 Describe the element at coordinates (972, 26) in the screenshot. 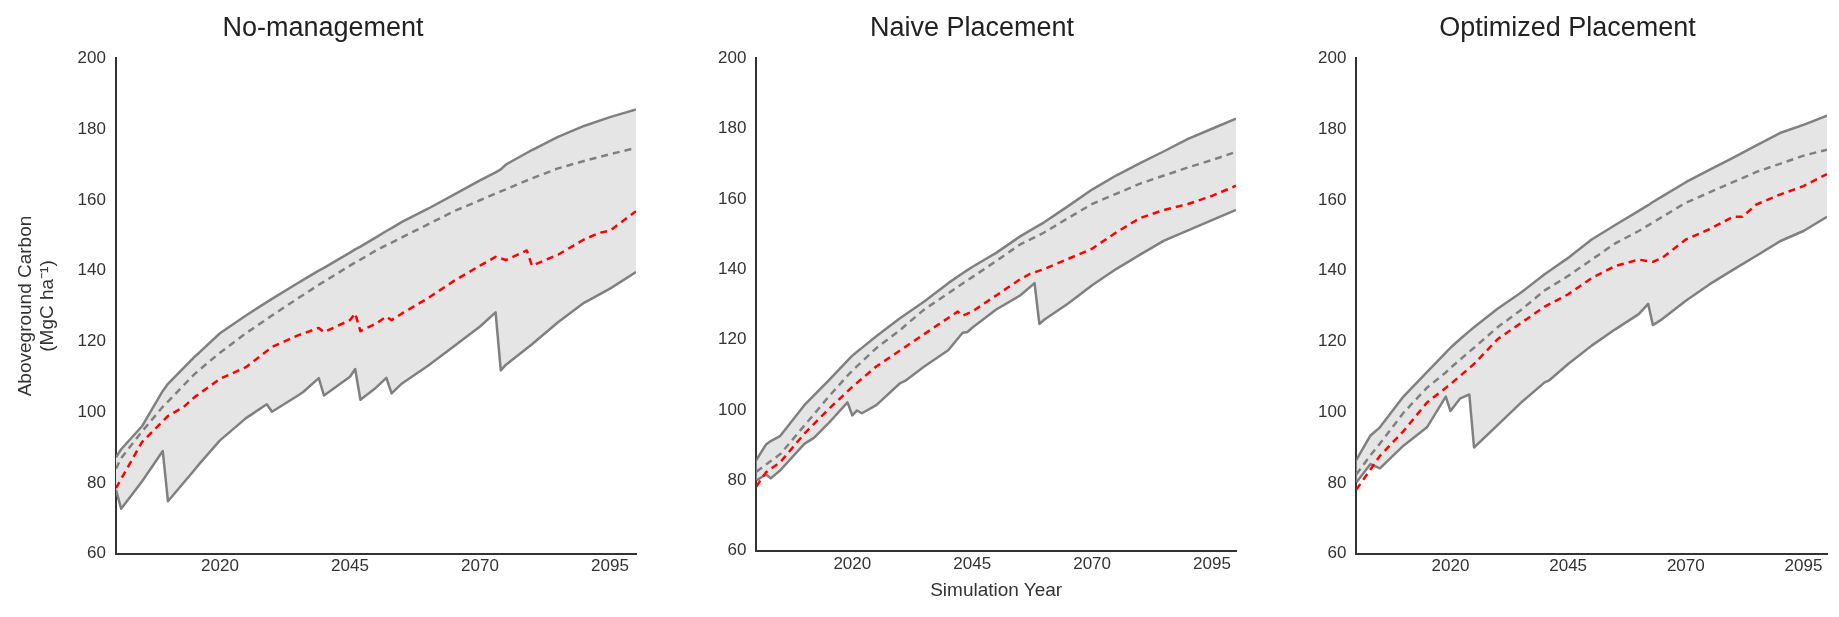

I see `chart-title: Naive Placement` at that location.